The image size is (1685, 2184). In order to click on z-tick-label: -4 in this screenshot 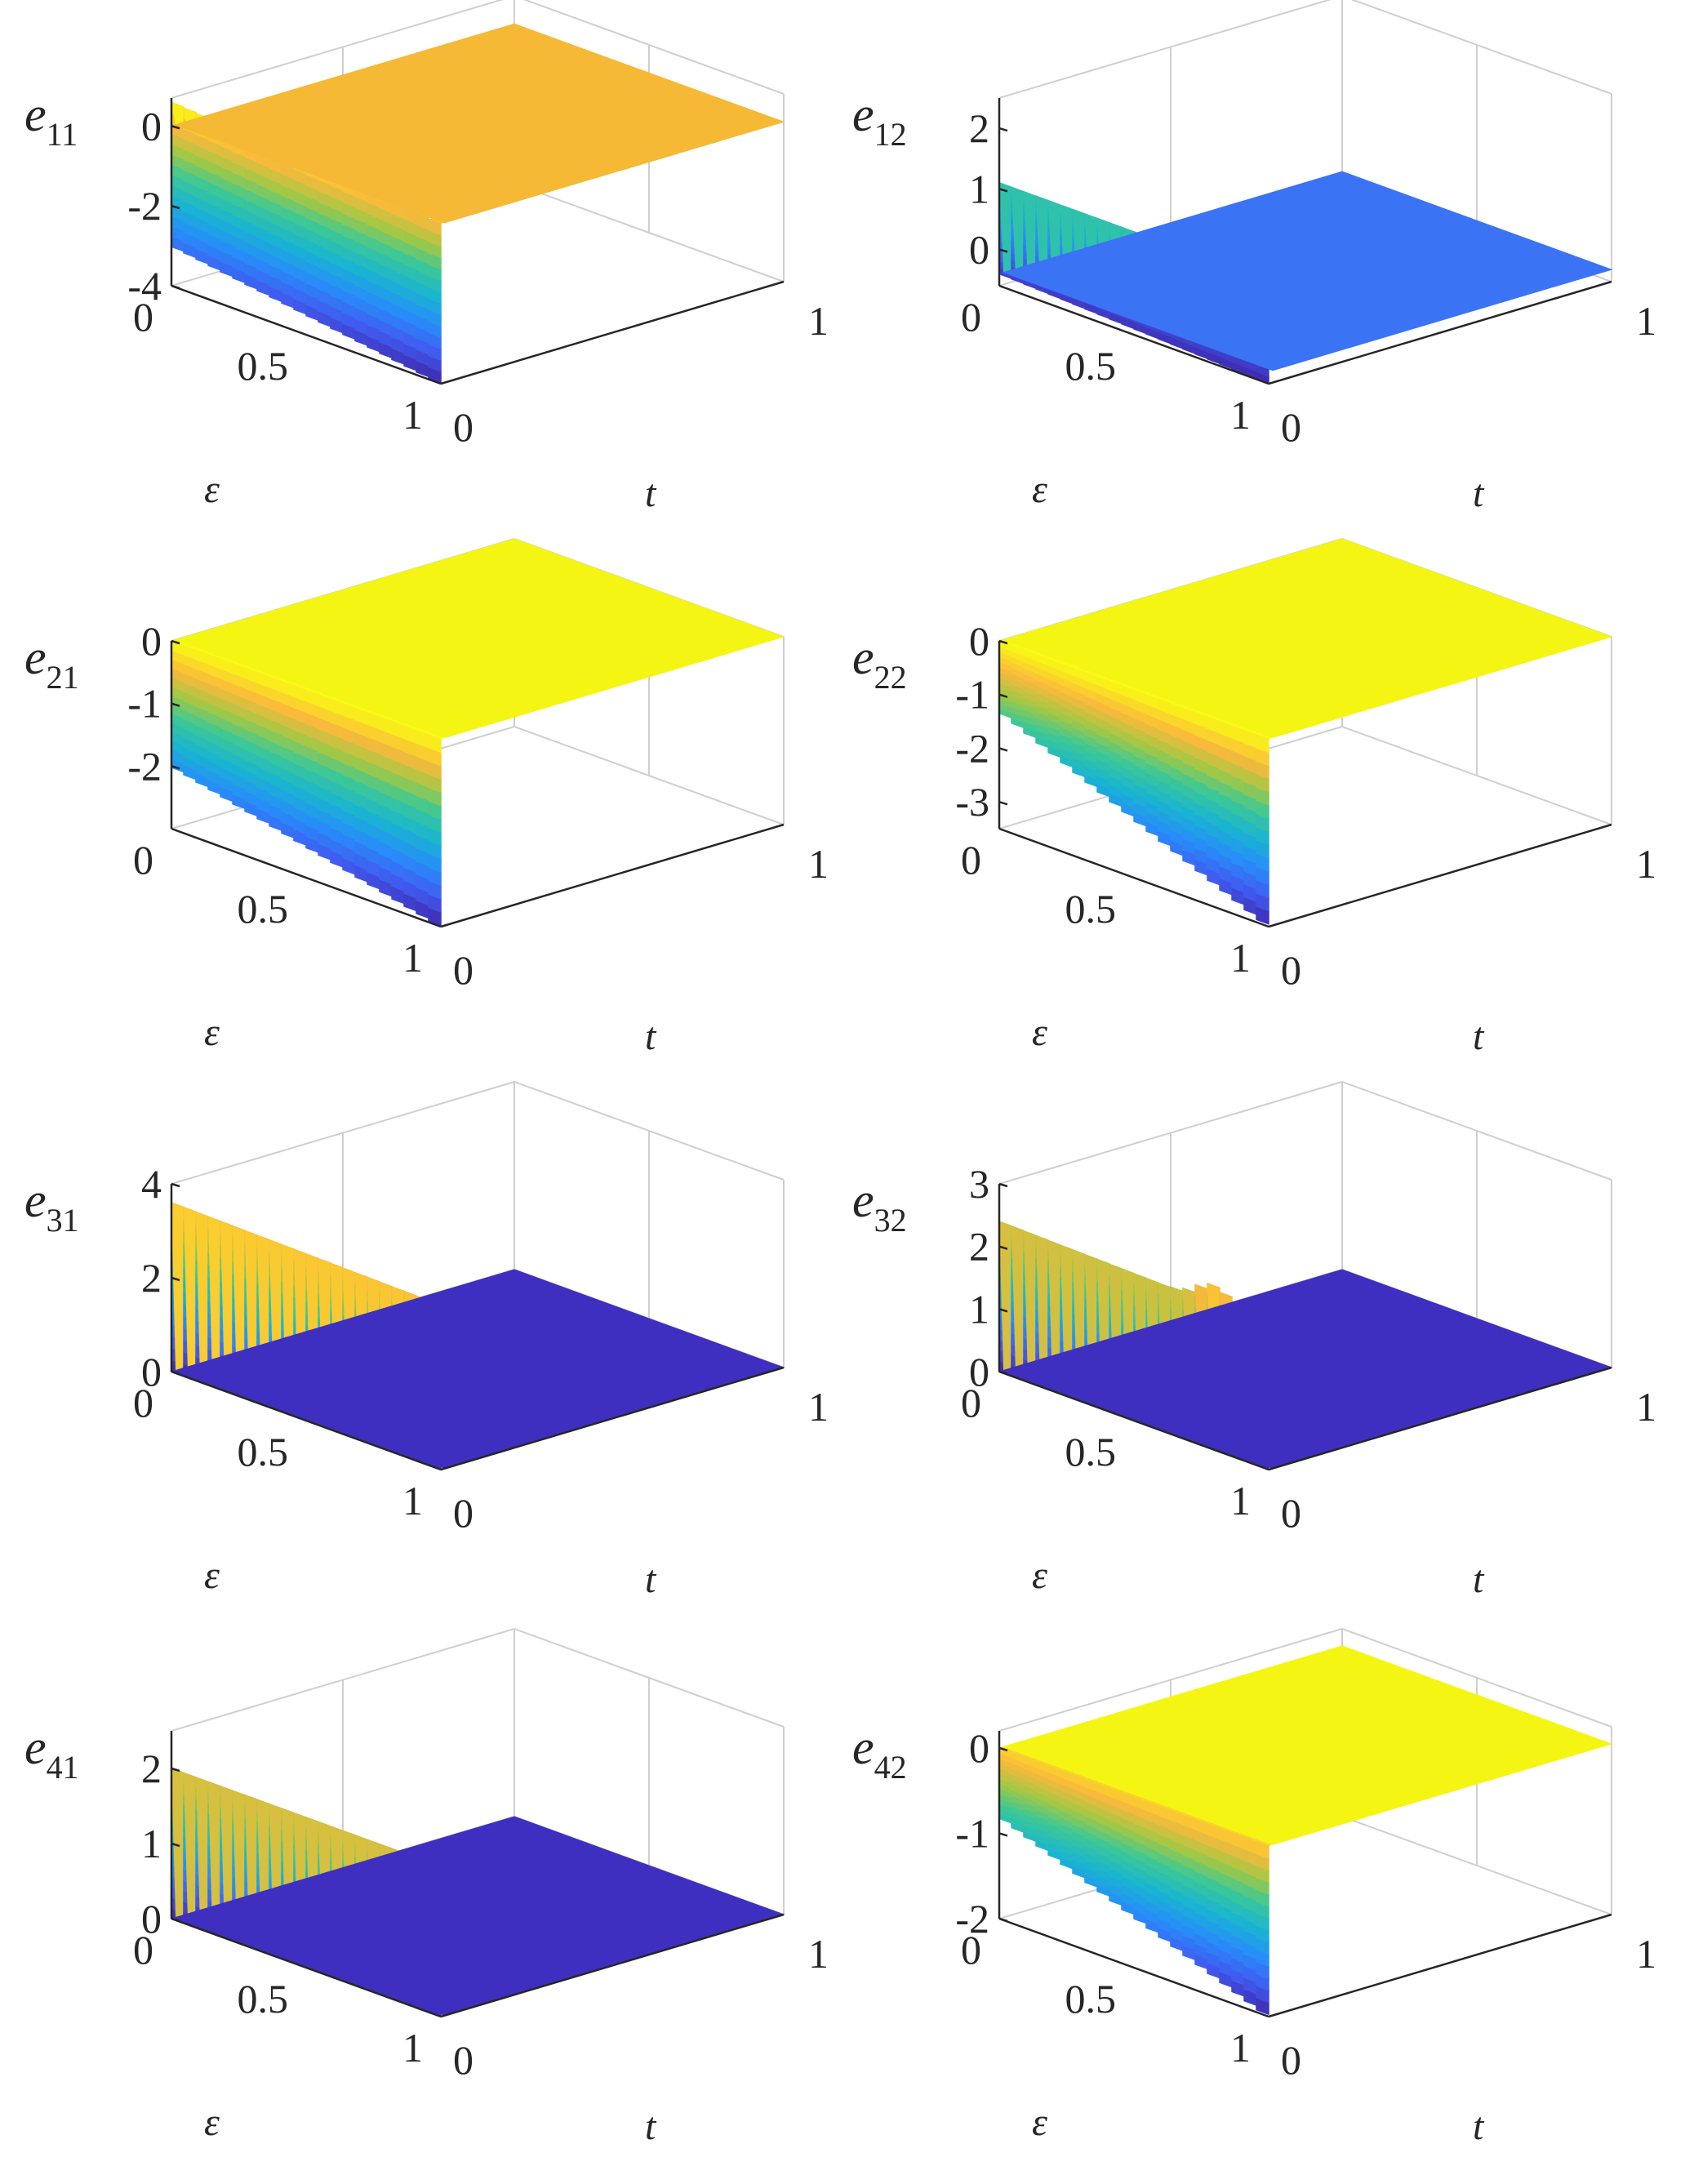, I will do `click(144, 286)`.